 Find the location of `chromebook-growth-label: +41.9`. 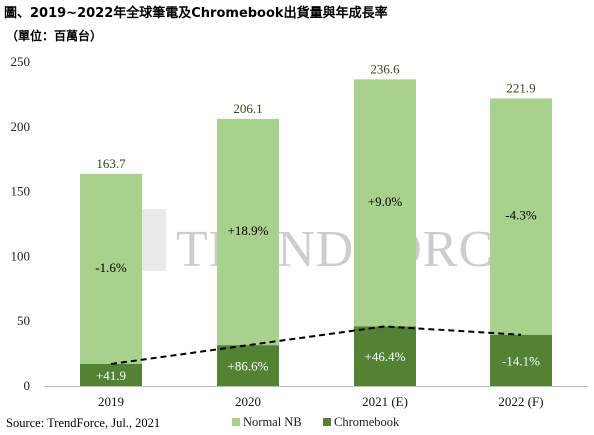

chromebook-growth-label: +41.9 is located at coordinates (111, 375).